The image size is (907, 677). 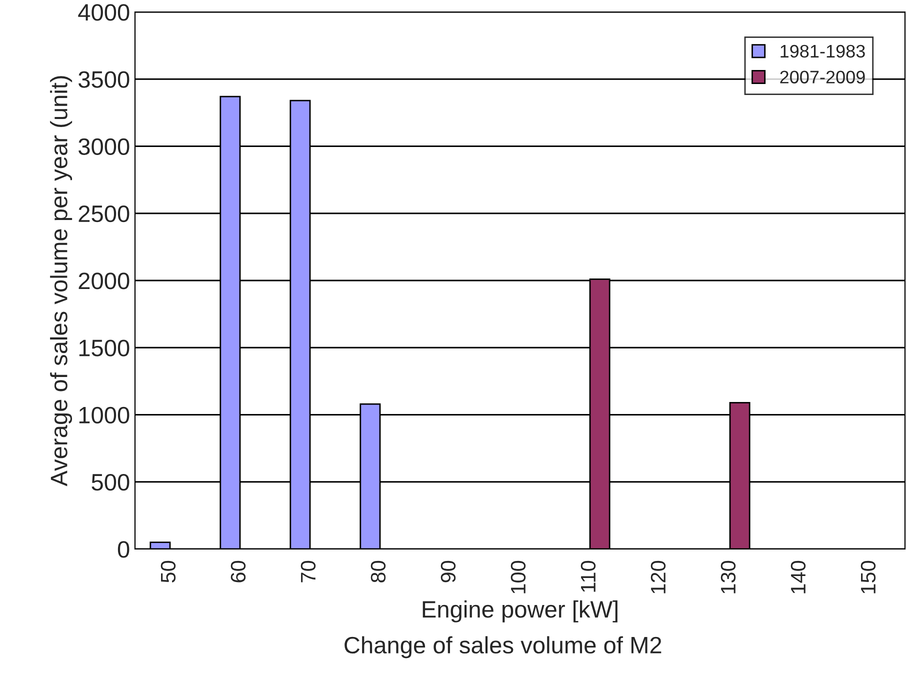 I want to click on x-tick-label: 50, so click(x=168, y=571).